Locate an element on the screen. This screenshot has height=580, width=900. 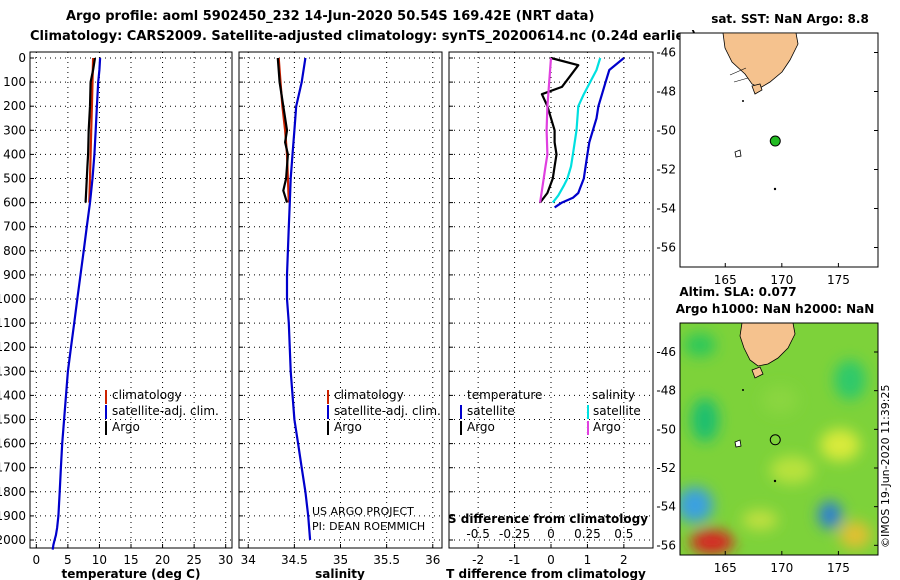
x-tick-label: 25 is located at coordinates (193, 560).